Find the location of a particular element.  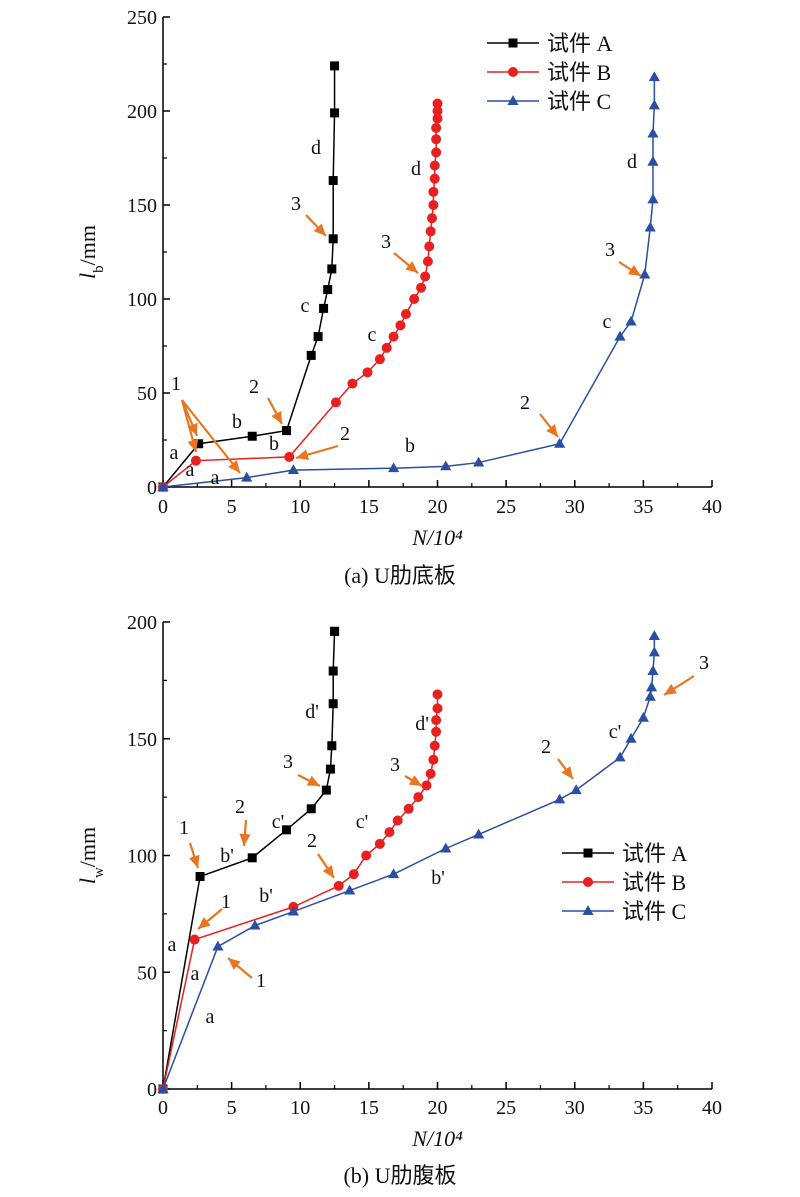

figure-caption: (b) U肋腹板 is located at coordinates (399, 1175).